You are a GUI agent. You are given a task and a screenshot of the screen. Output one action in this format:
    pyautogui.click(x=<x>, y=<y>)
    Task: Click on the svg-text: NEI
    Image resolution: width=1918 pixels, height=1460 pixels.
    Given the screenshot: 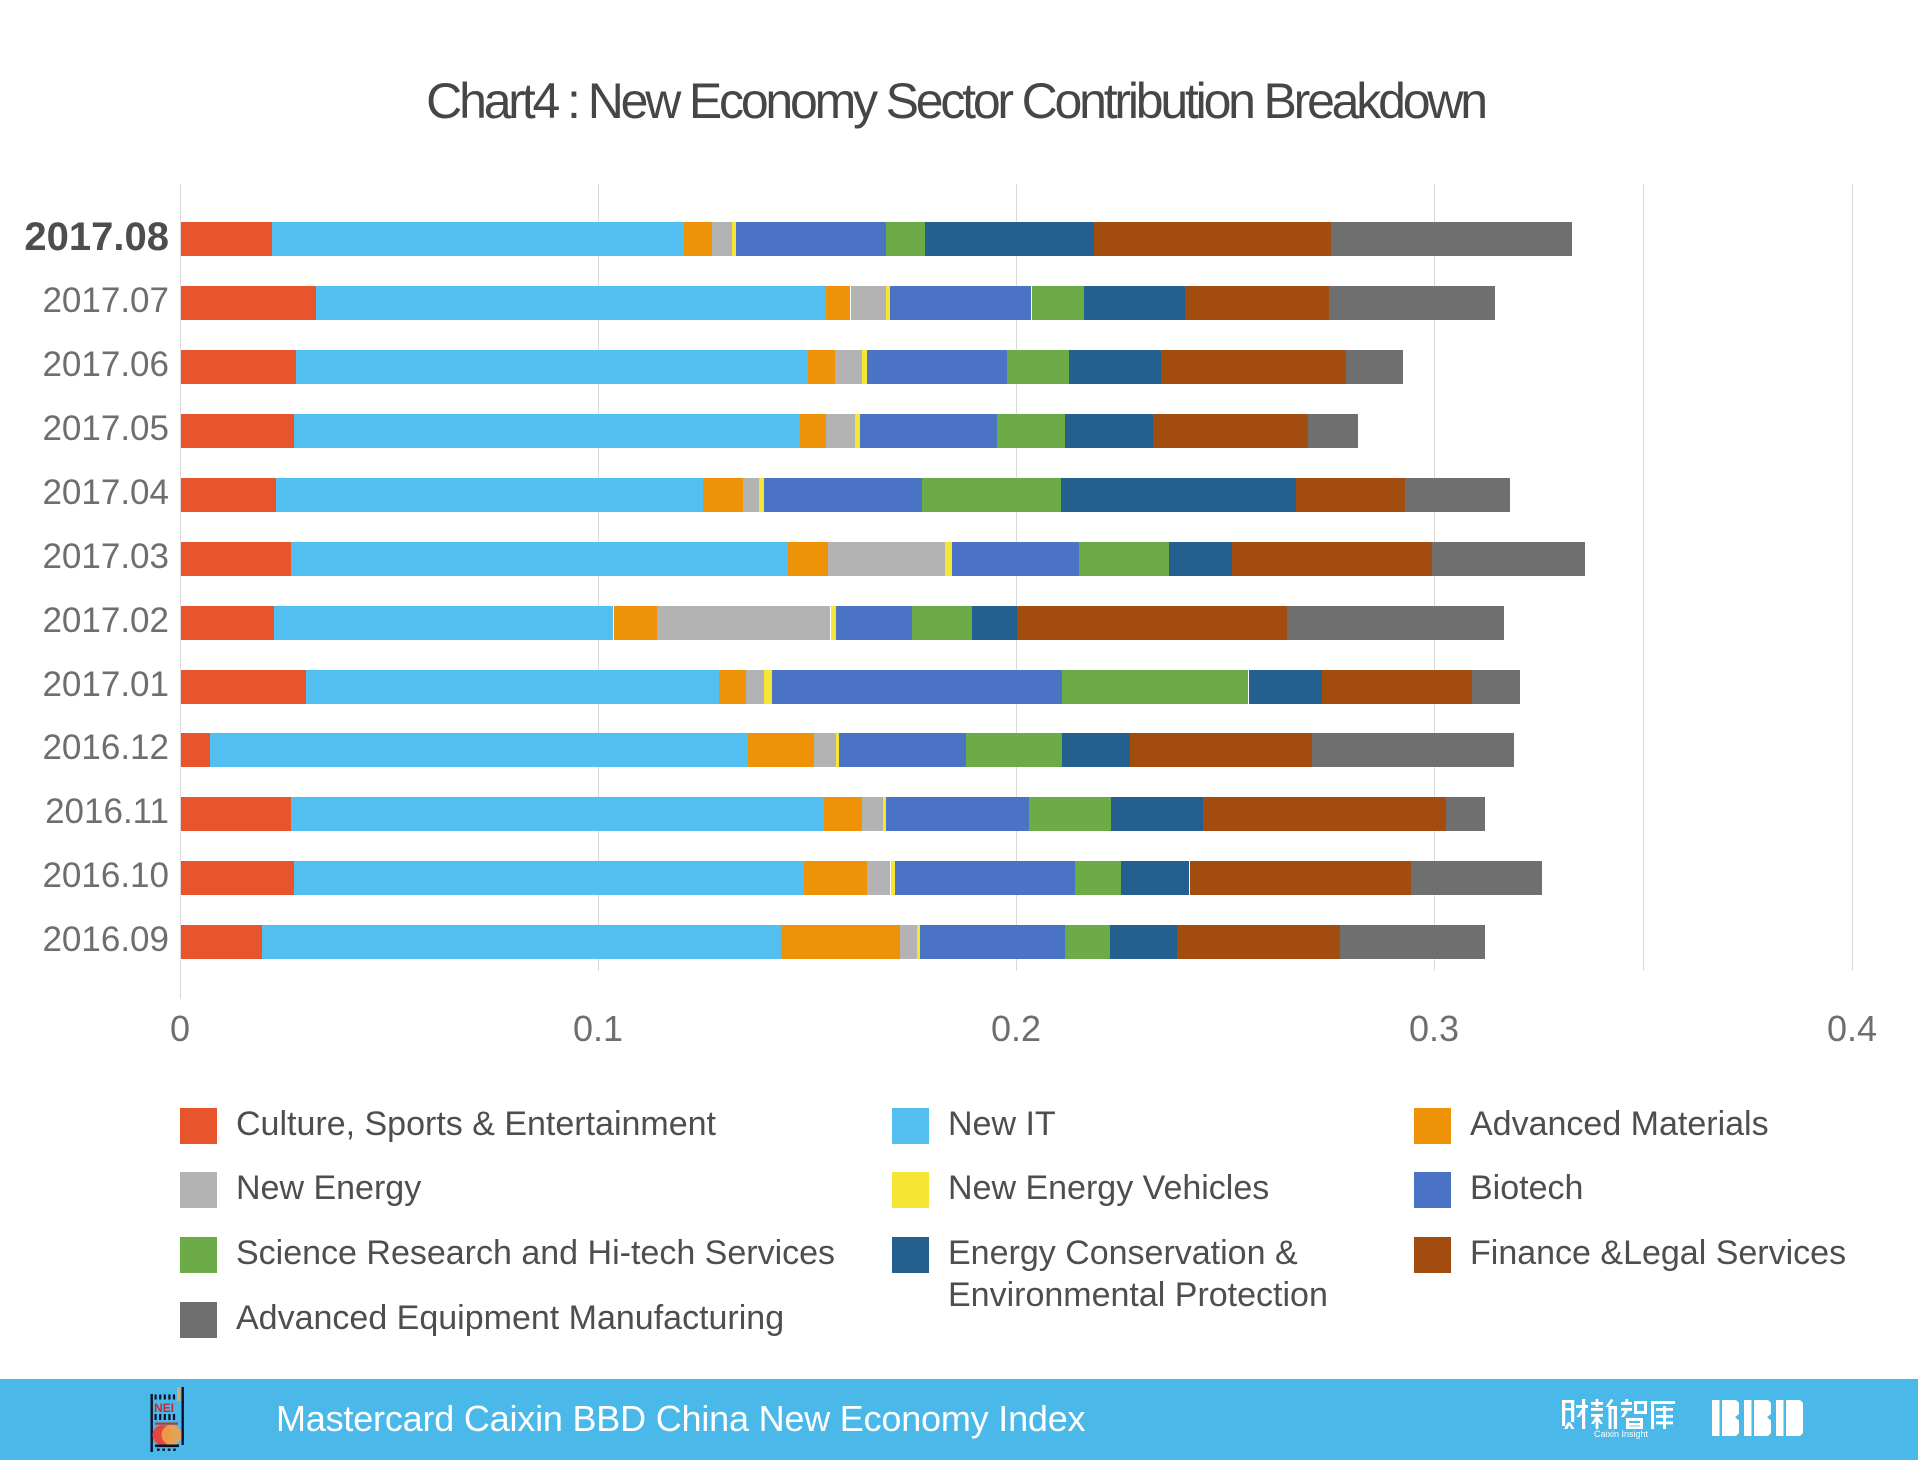 What is the action you would take?
    pyautogui.click(x=164, y=1408)
    